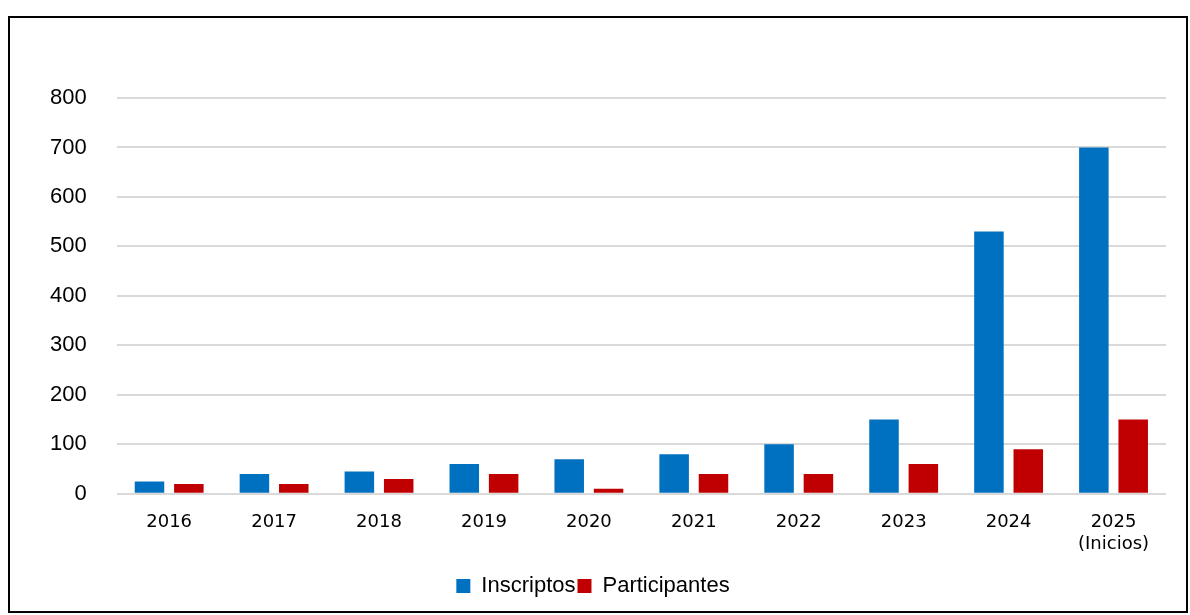 The width and height of the screenshot is (1190, 615). I want to click on y-tick-label: 100, so click(68, 443).